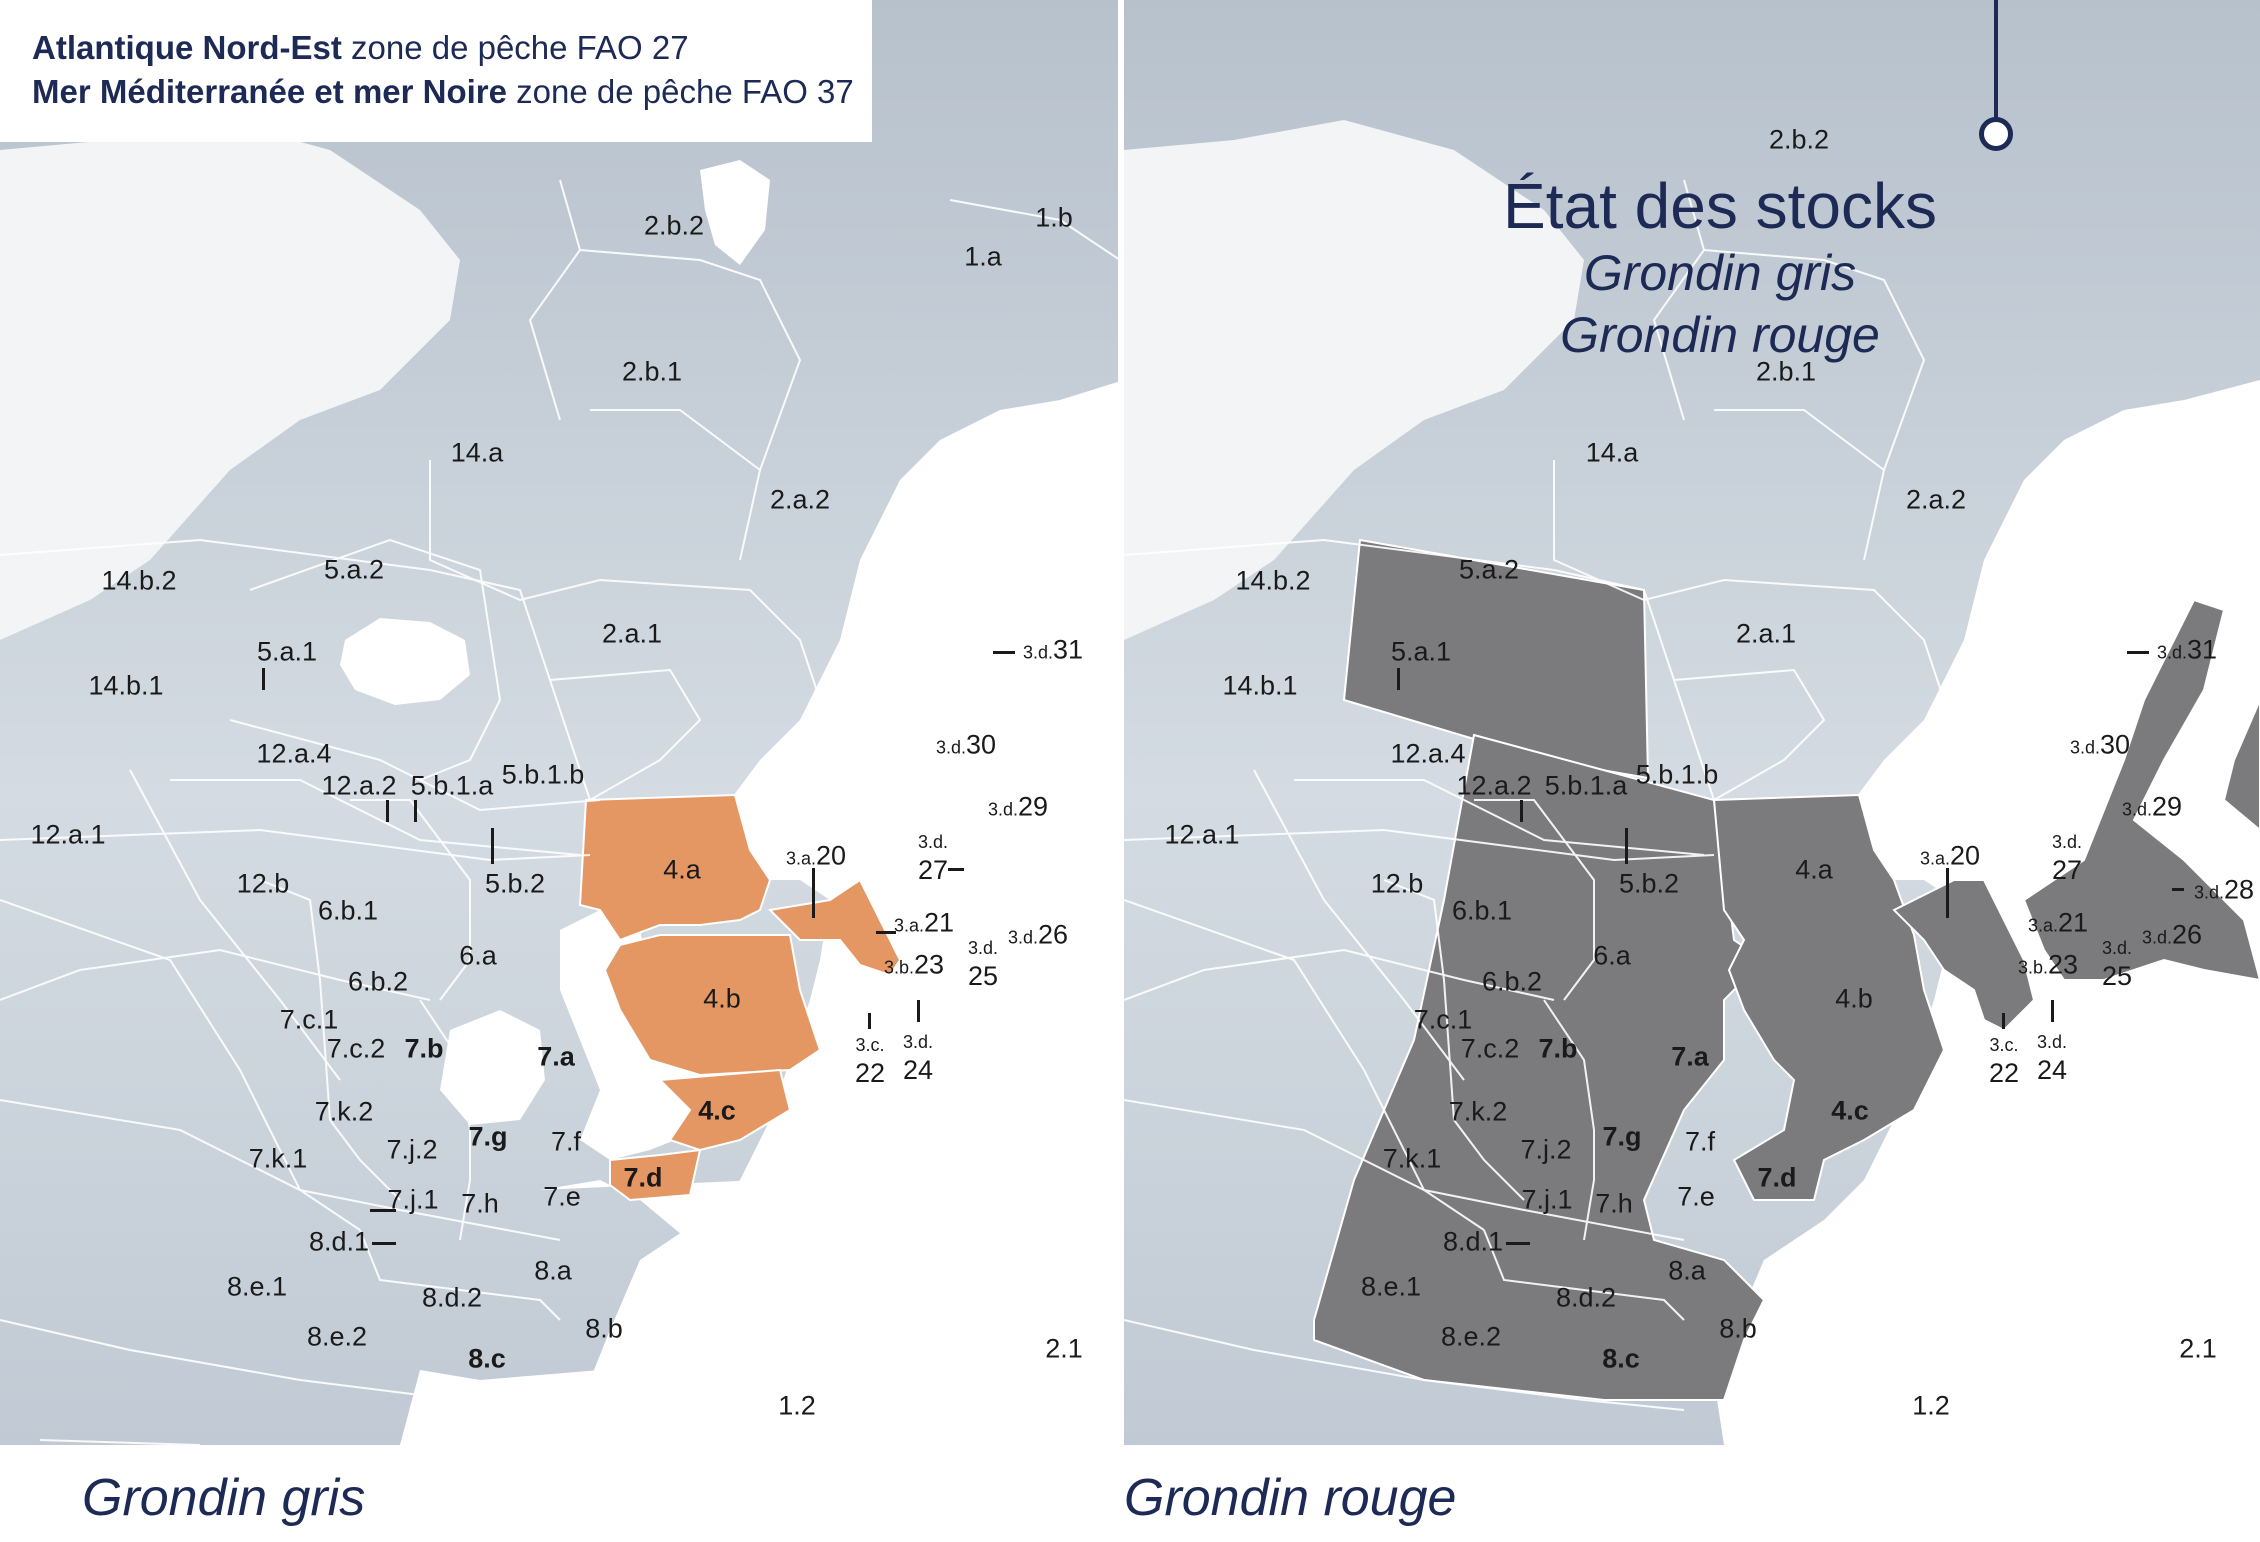  I want to click on caption-left: Grondin gris, so click(224, 1498).